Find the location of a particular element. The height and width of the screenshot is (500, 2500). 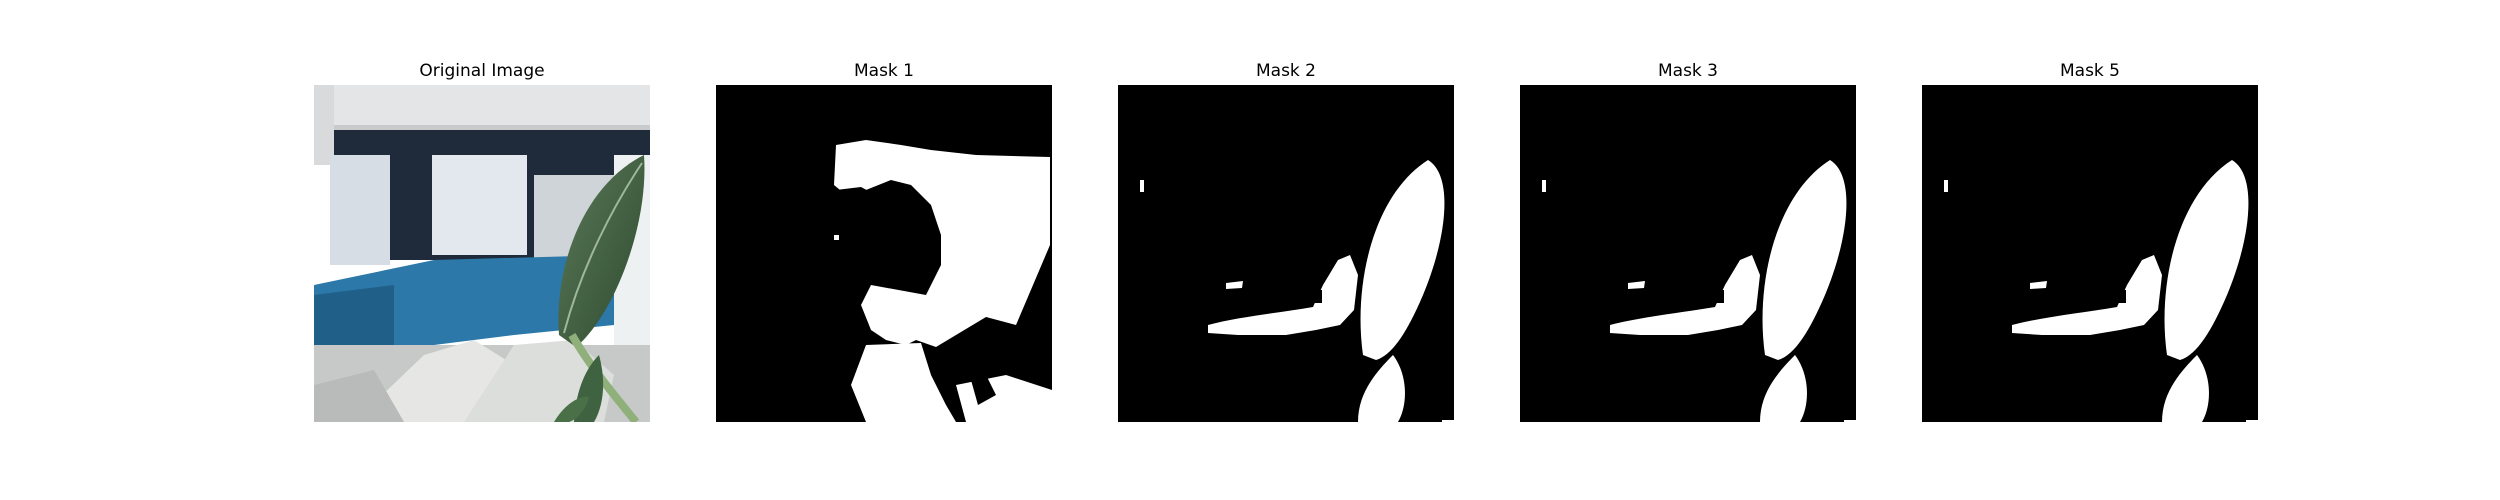

panel-title: Original Image is located at coordinates (482, 71).